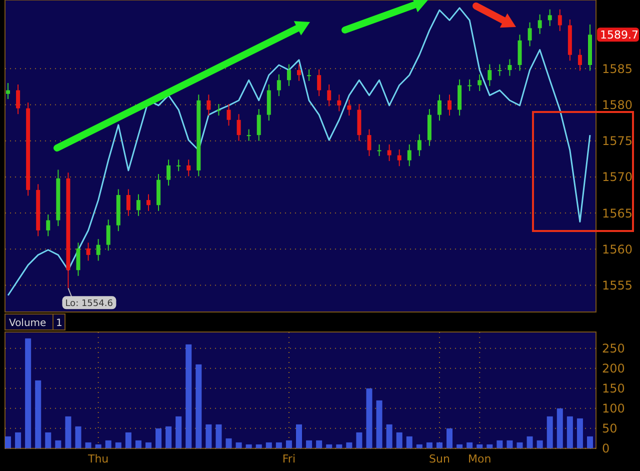 The image size is (640, 471). Describe the element at coordinates (59, 323) in the screenshot. I see `text: 1` at that location.